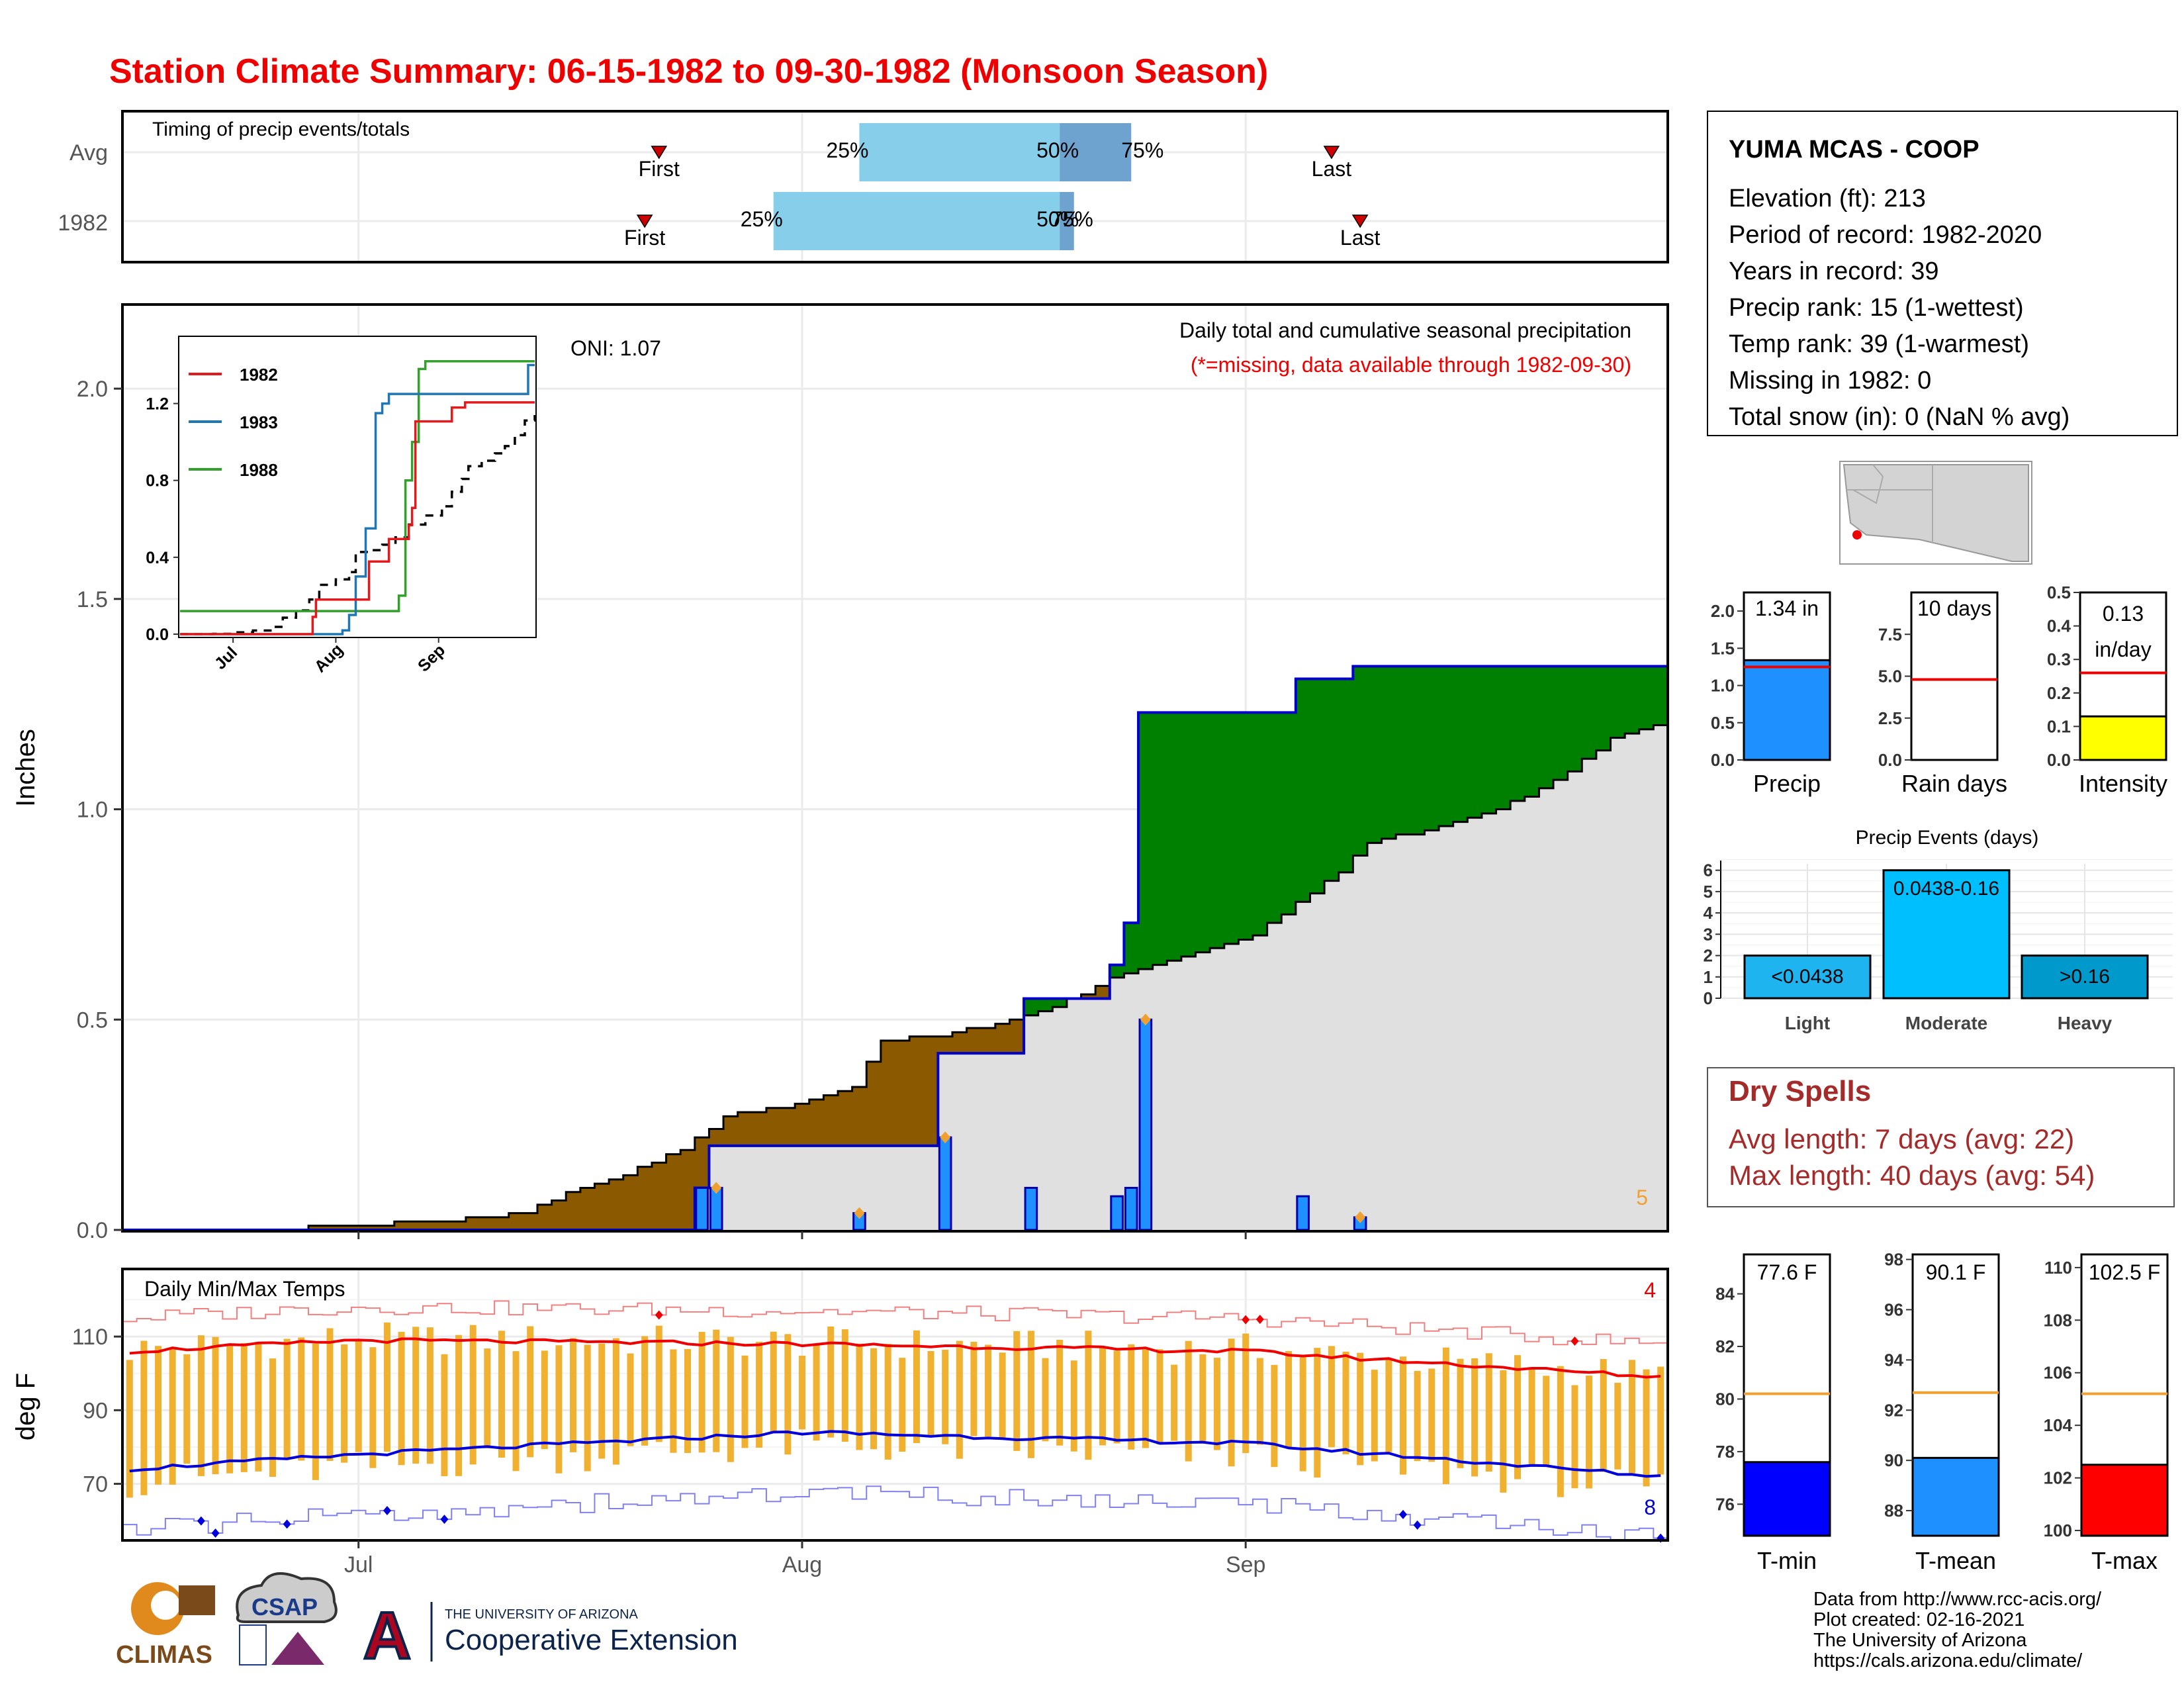  Describe the element at coordinates (1894, 1511) in the screenshot. I see `t-mean-gauge-tick-label: 88` at that location.